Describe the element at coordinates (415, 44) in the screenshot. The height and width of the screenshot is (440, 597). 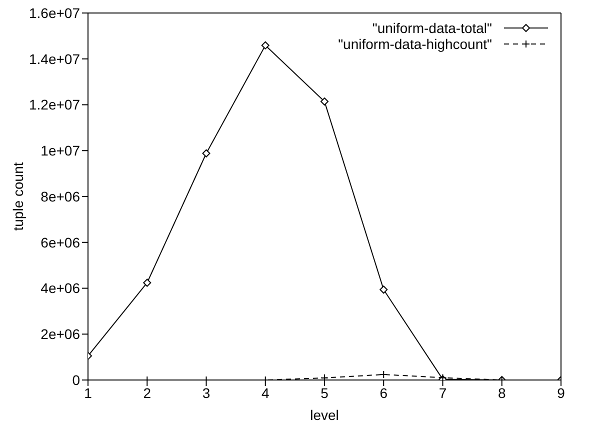
I see `legend-label: "uniform-data-highcount"` at that location.